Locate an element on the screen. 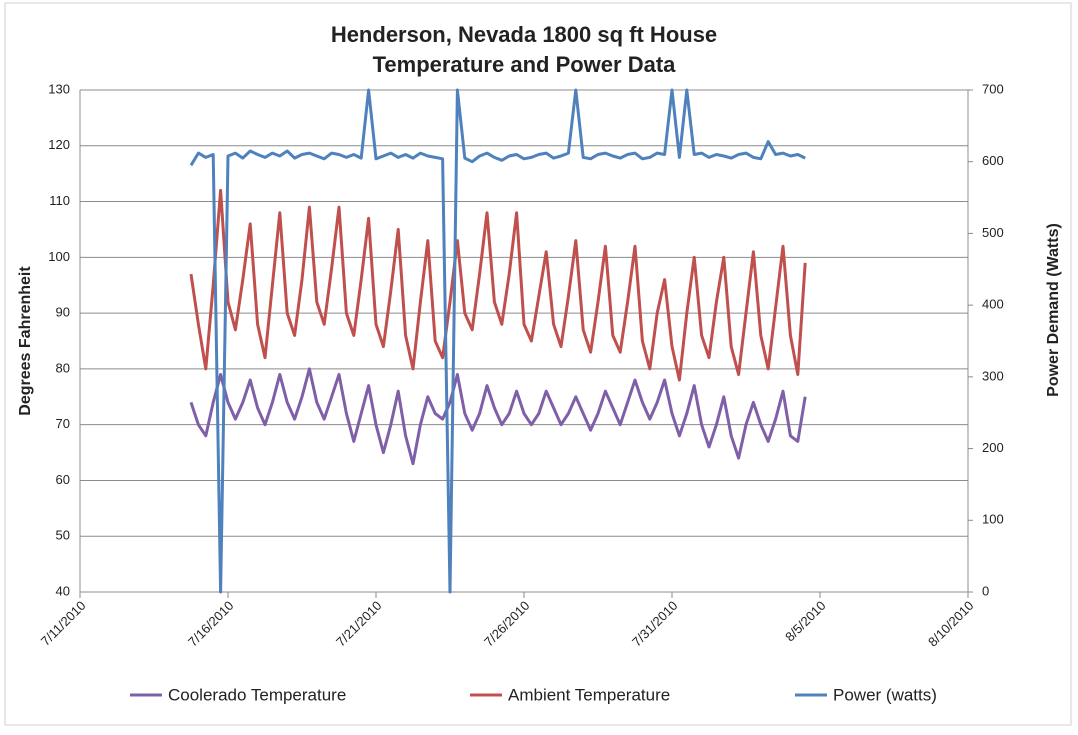  y-tick-label: 50 is located at coordinates (63, 535).